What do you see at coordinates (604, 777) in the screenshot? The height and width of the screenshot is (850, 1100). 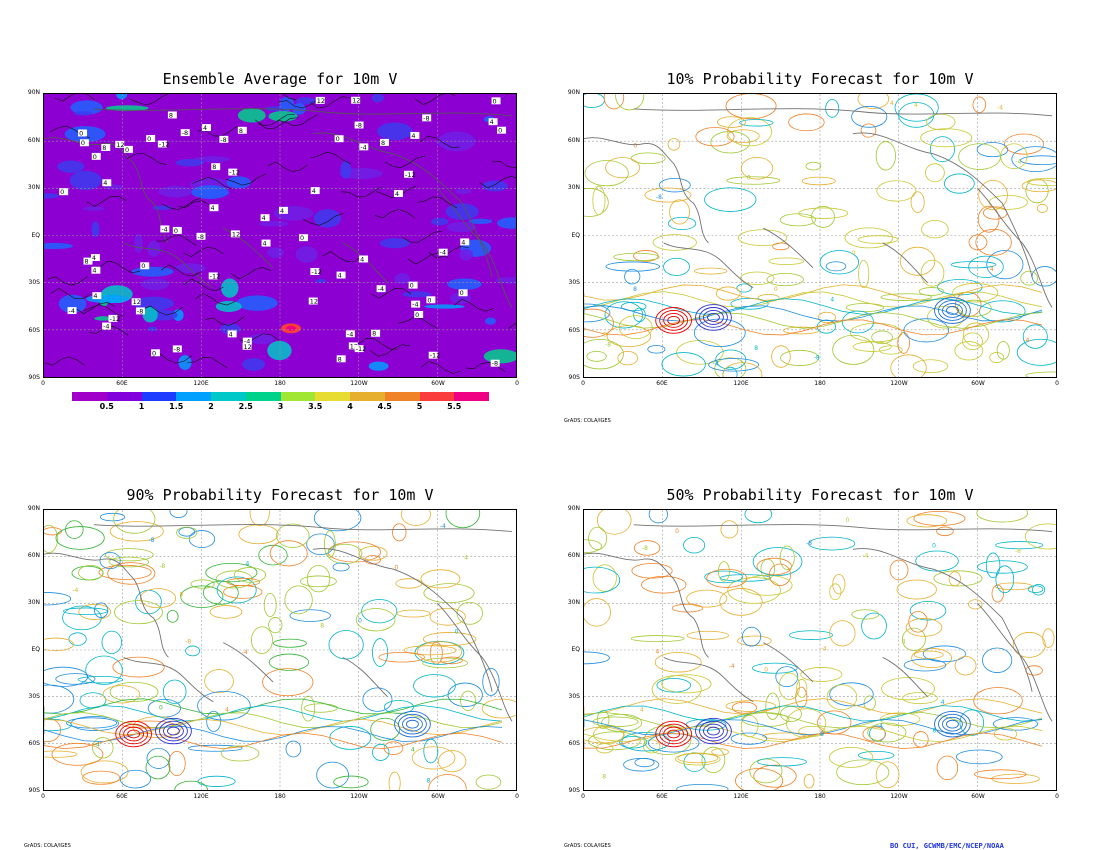 I see `contour-value-label: 8` at bounding box center [604, 777].